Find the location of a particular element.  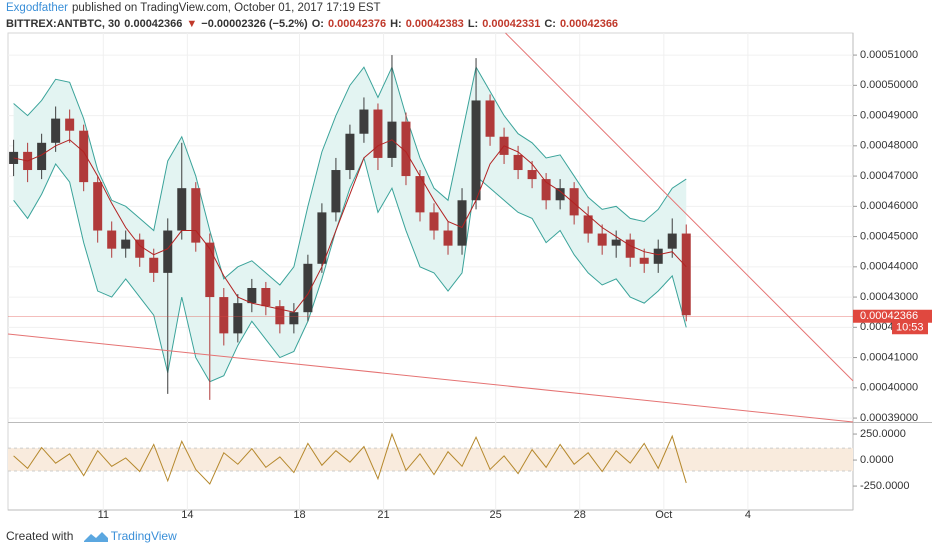

price: 0.00042366 is located at coordinates (153, 24).